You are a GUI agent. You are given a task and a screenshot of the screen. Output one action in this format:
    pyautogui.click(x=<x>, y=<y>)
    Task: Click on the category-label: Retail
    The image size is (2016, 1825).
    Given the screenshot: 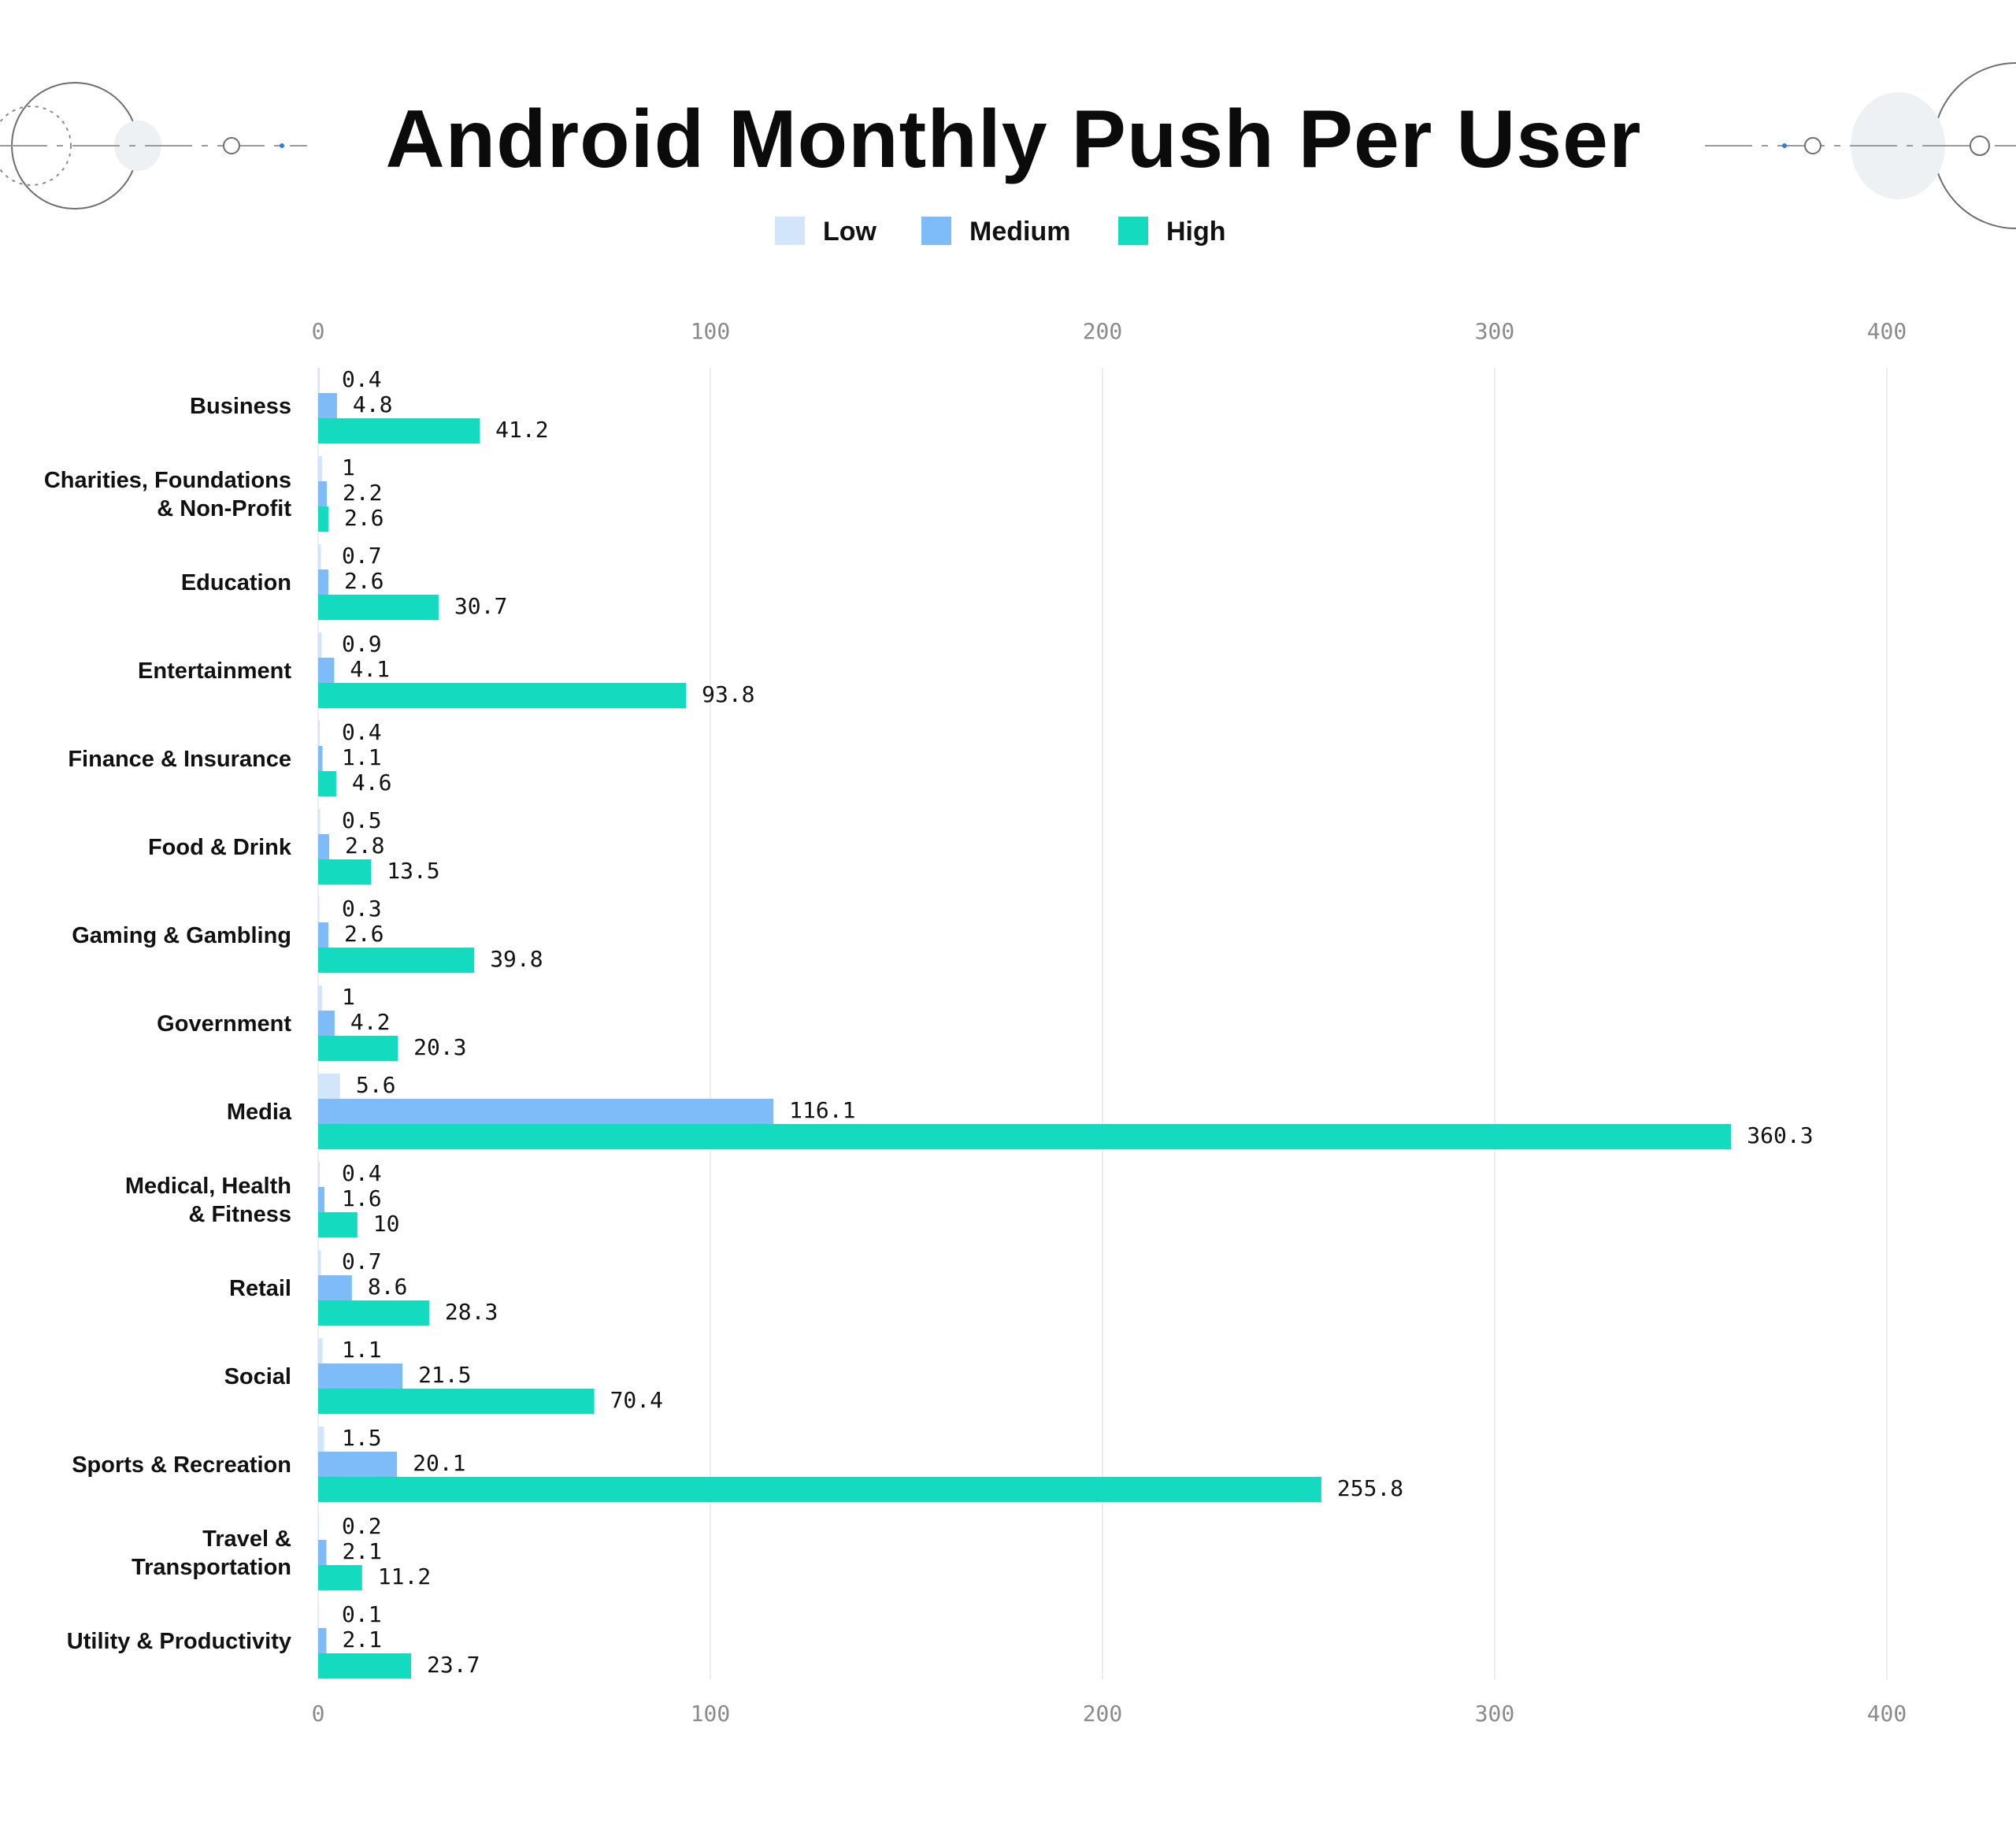 What is the action you would take?
    pyautogui.click(x=260, y=1288)
    